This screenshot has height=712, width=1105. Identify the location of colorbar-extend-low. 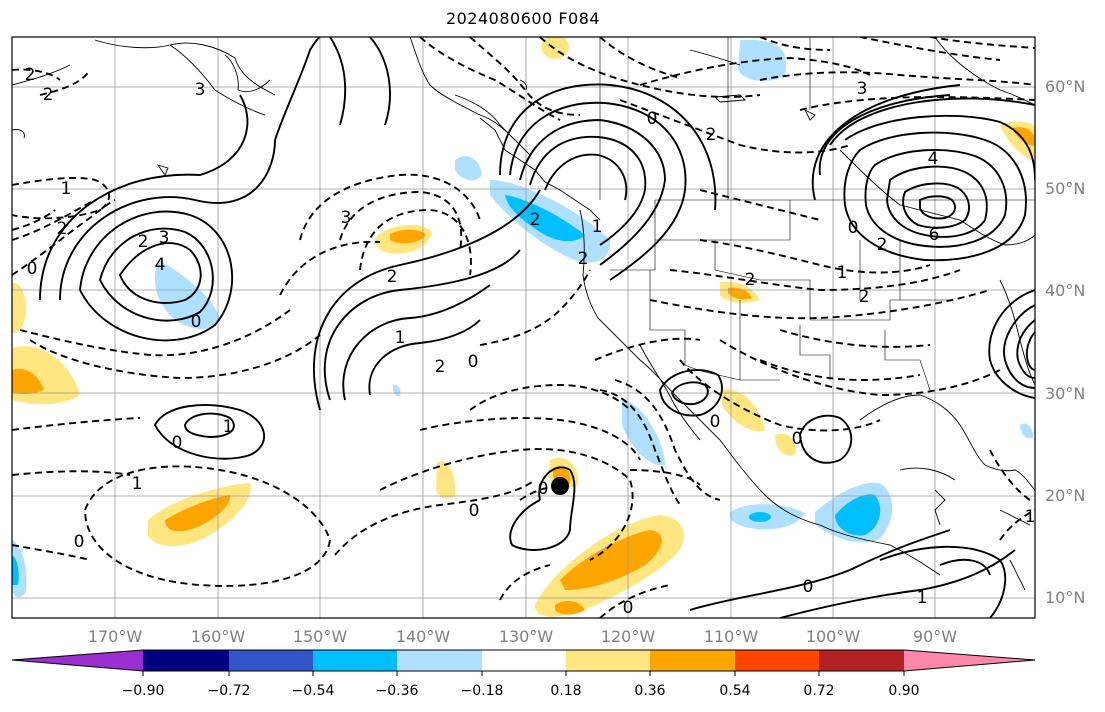
(77, 660).